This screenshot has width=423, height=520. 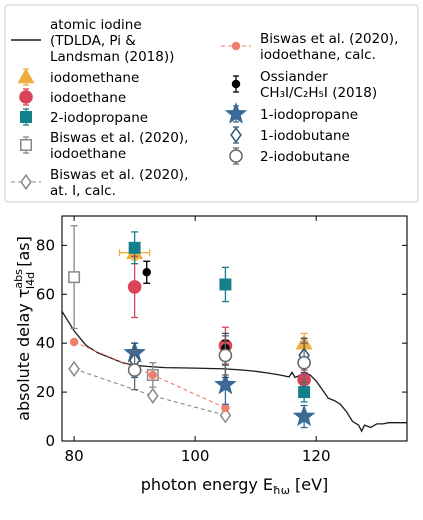 What do you see at coordinates (45, 343) in the screenshot?
I see `y-tick-label: 40` at bounding box center [45, 343].